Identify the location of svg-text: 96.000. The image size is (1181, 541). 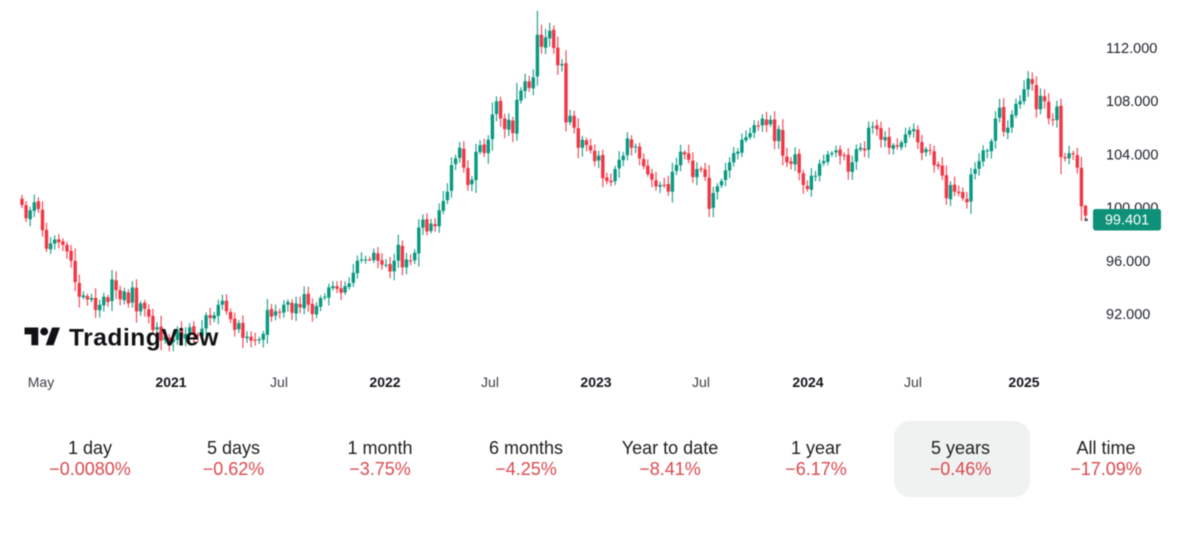
(1128, 262).